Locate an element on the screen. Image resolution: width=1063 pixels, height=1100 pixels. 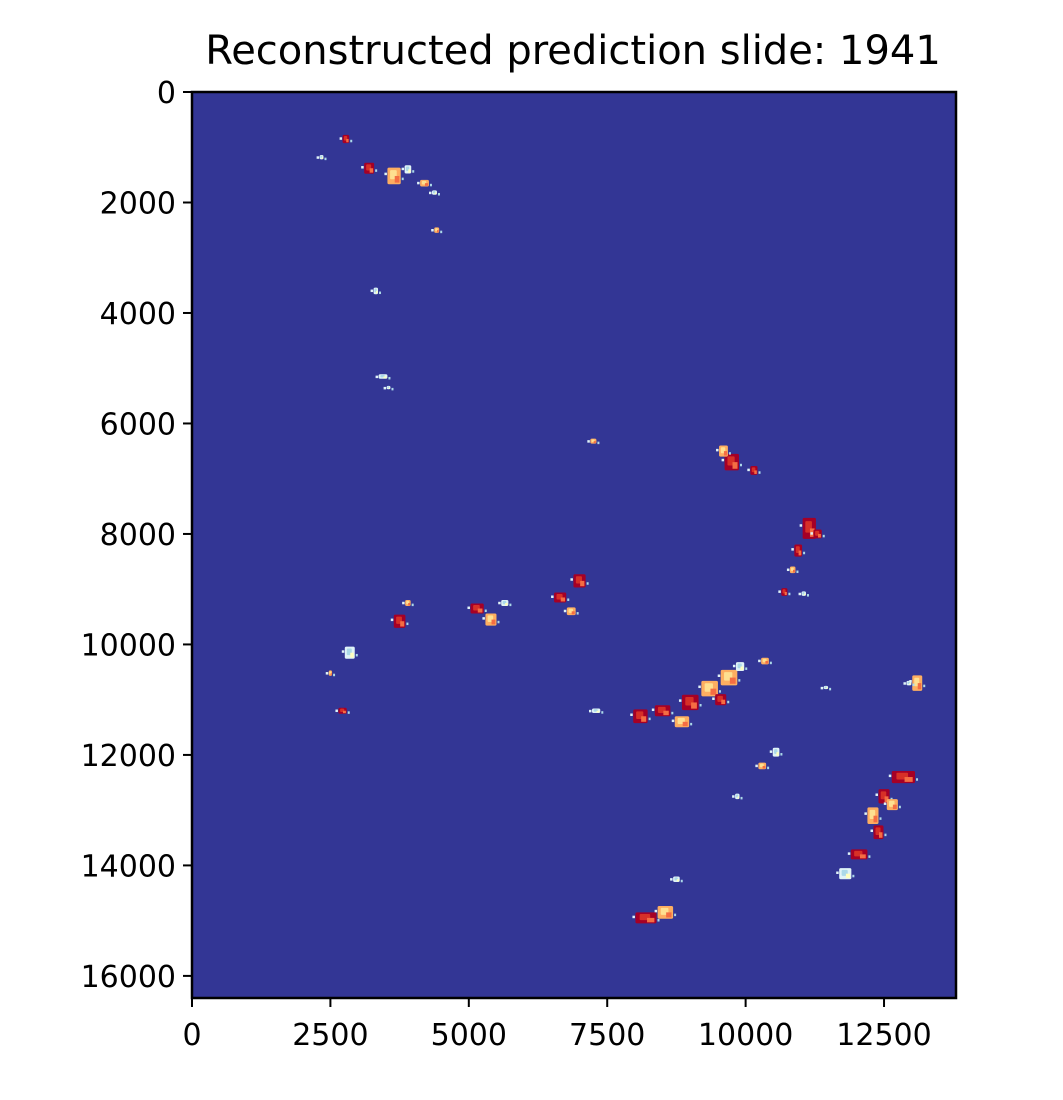
x-tick-label: 10000 is located at coordinates (745, 1035).